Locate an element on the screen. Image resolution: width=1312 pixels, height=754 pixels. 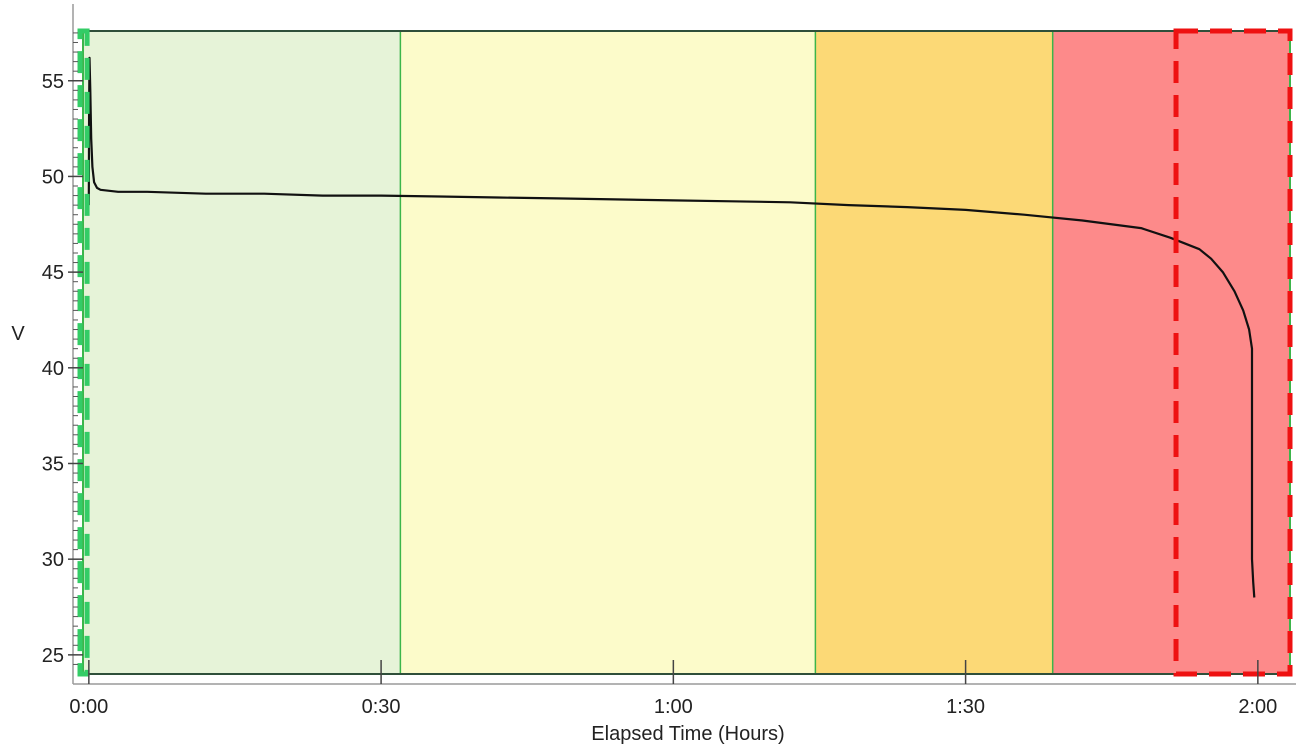
x-tick-label-1: 0:00 is located at coordinates (88, 707).